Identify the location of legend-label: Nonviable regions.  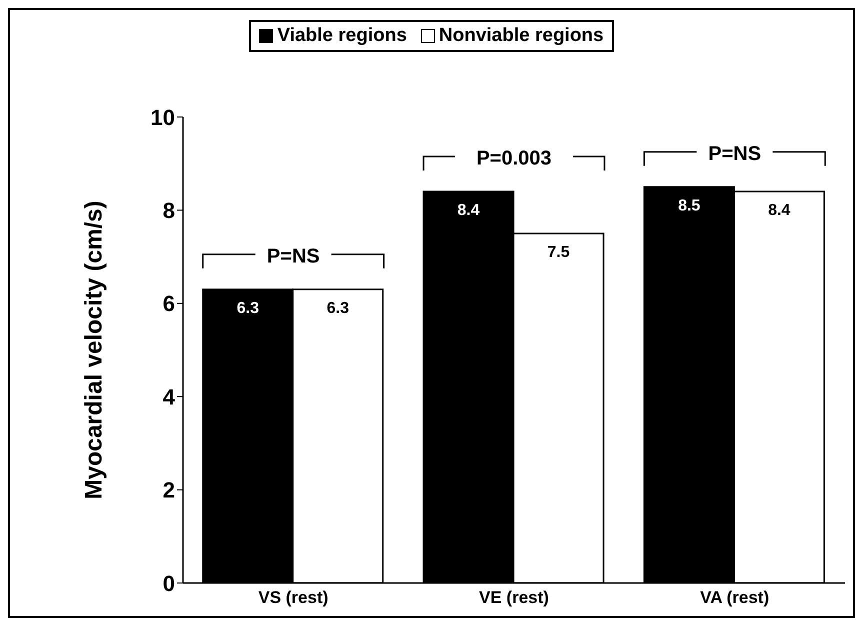
(521, 36).